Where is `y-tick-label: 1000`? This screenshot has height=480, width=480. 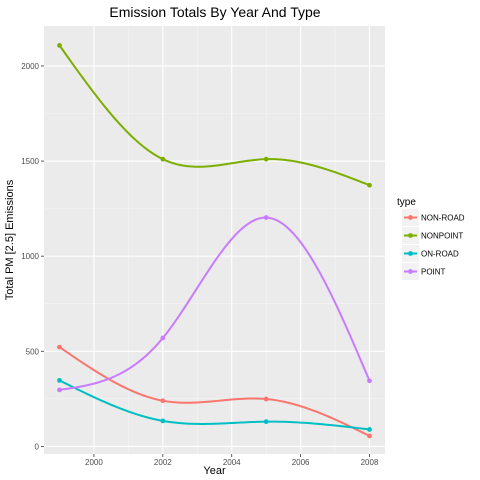 y-tick-label: 1000 is located at coordinates (30, 256).